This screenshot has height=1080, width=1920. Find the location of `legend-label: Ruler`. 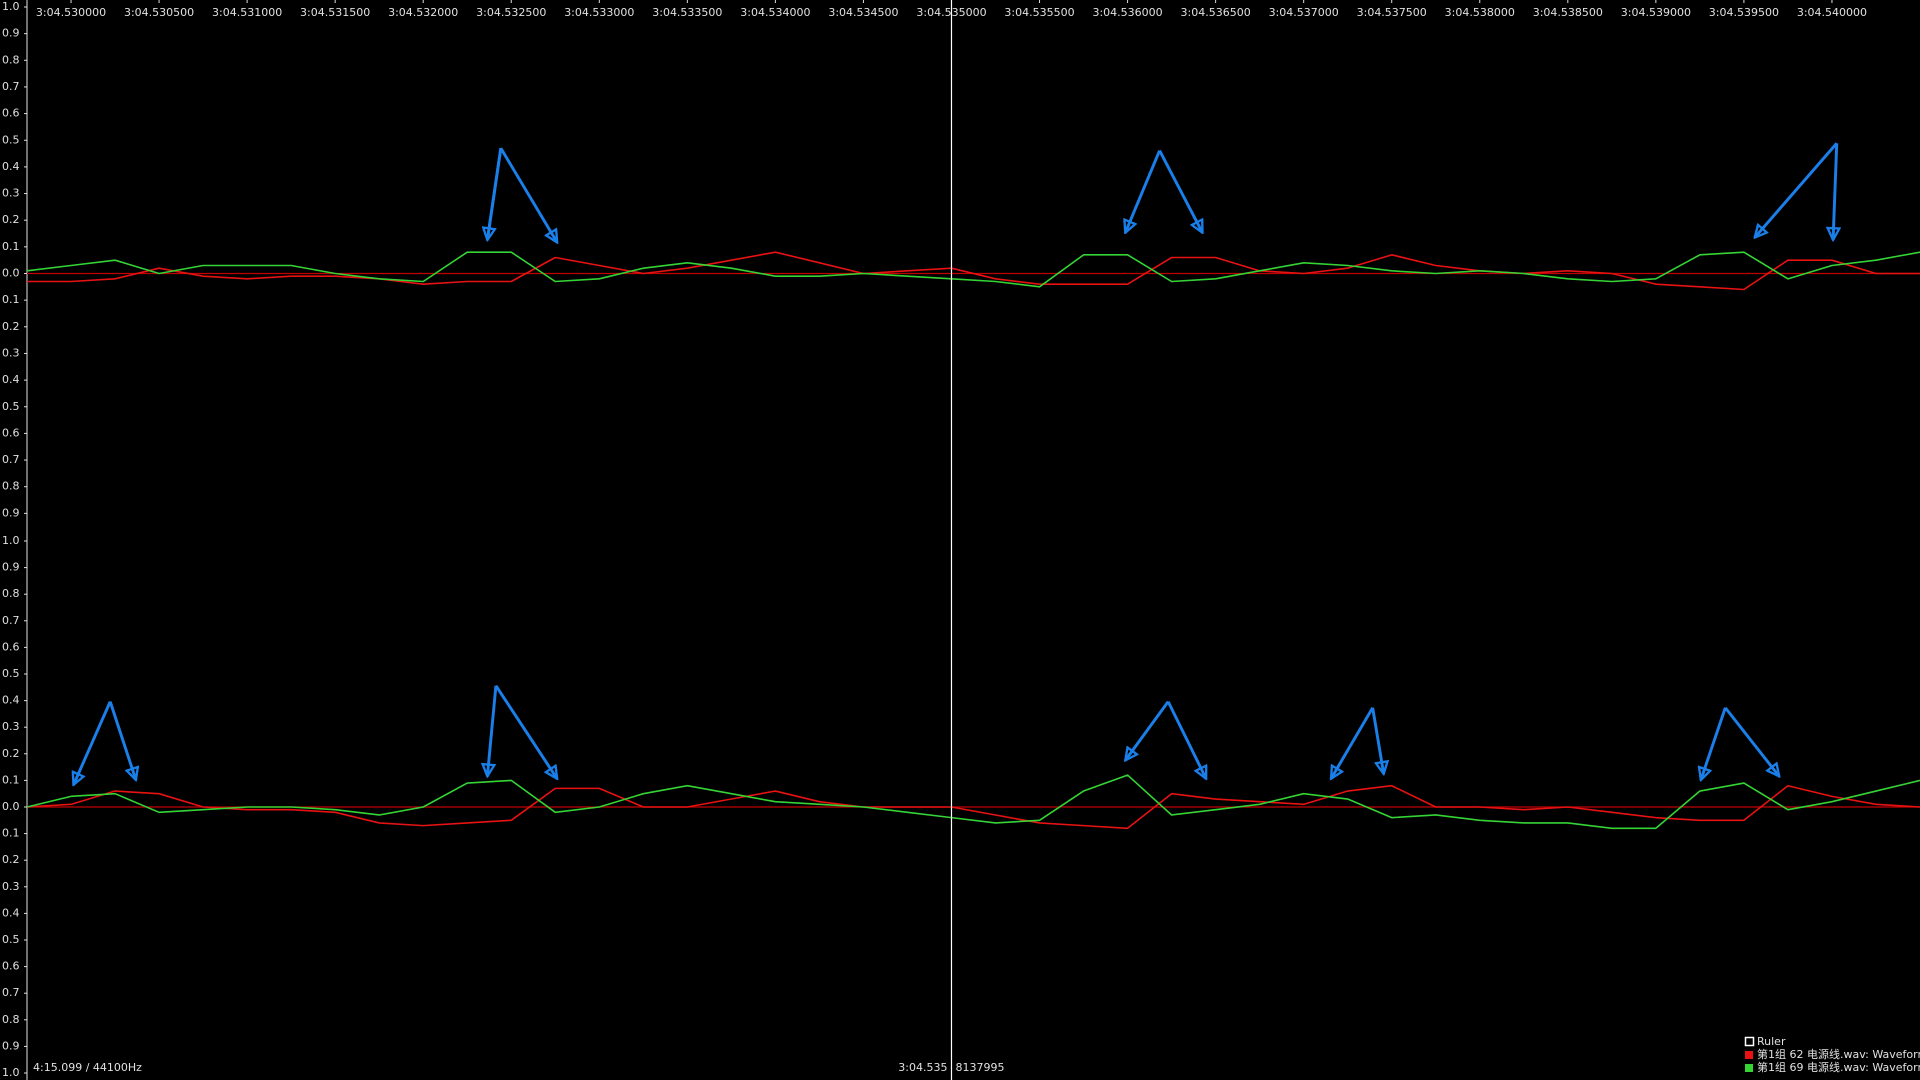

legend-label: Ruler is located at coordinates (1771, 1041).